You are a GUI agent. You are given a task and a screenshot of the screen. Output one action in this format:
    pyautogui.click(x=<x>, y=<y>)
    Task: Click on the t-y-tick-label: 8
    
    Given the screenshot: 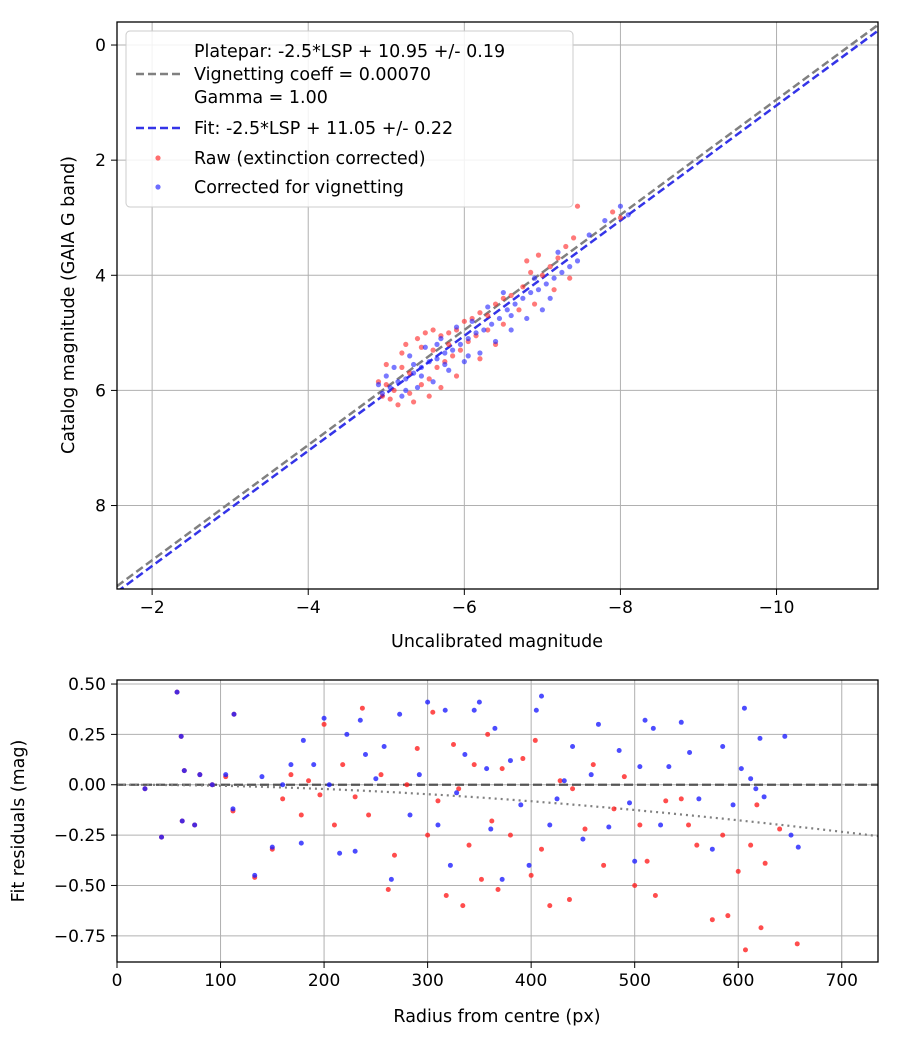 What is the action you would take?
    pyautogui.click(x=100, y=507)
    